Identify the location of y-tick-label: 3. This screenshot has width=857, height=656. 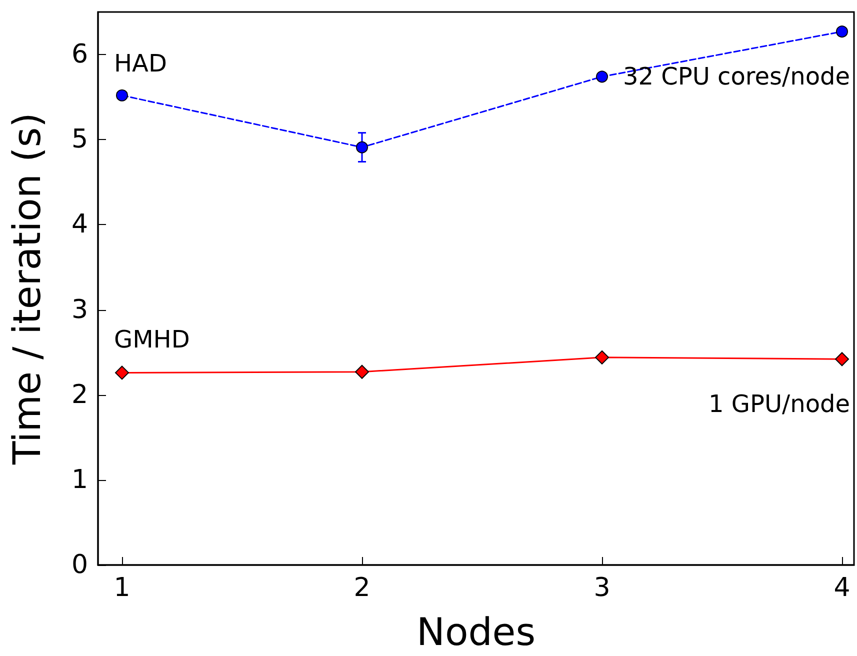
(79, 309).